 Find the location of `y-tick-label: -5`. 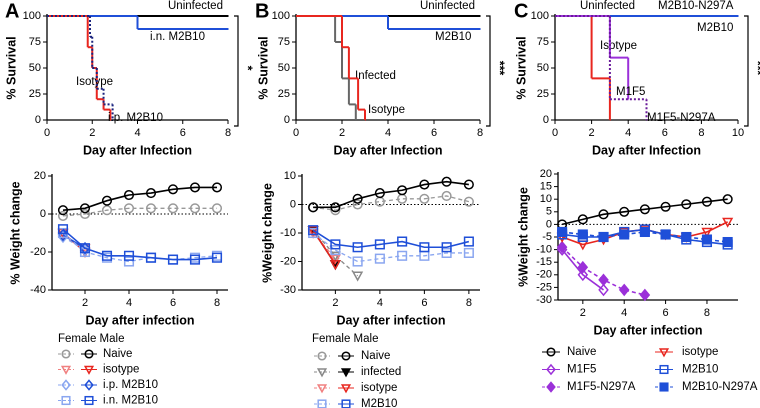

y-tick-label: -5 is located at coordinates (547, 237).